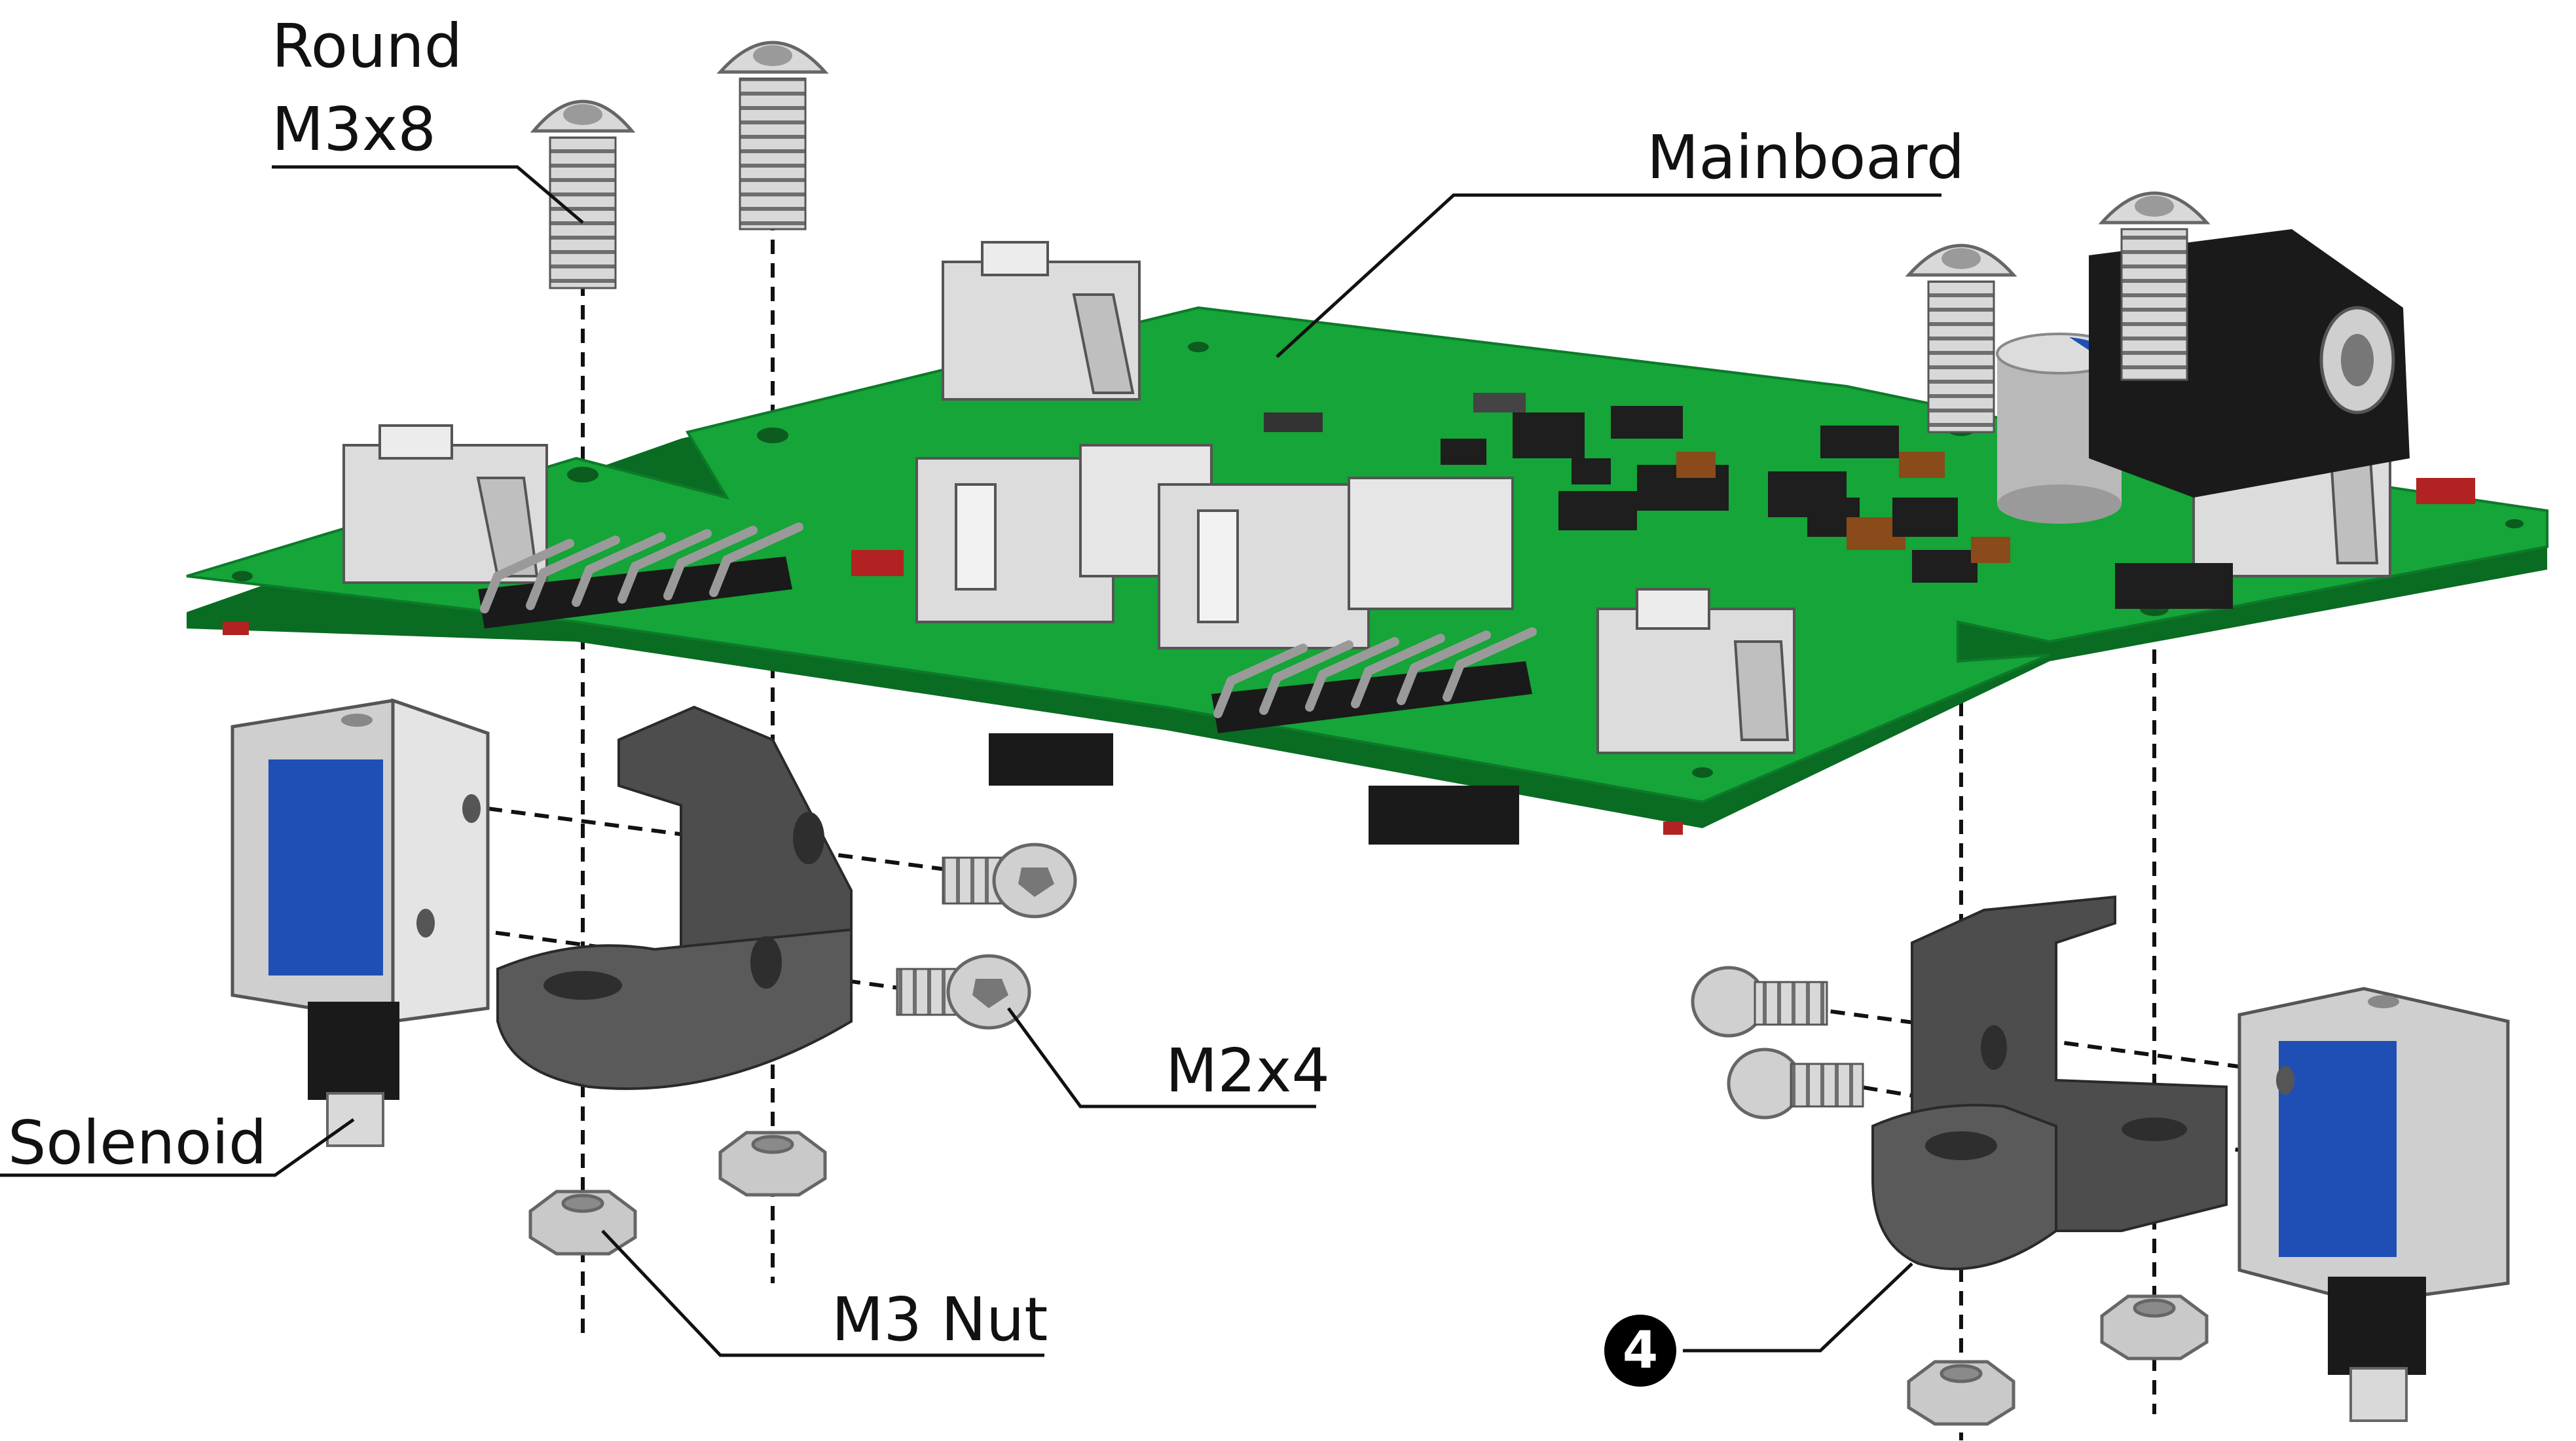  I want to click on connector-top-left, so click(1041, 321).